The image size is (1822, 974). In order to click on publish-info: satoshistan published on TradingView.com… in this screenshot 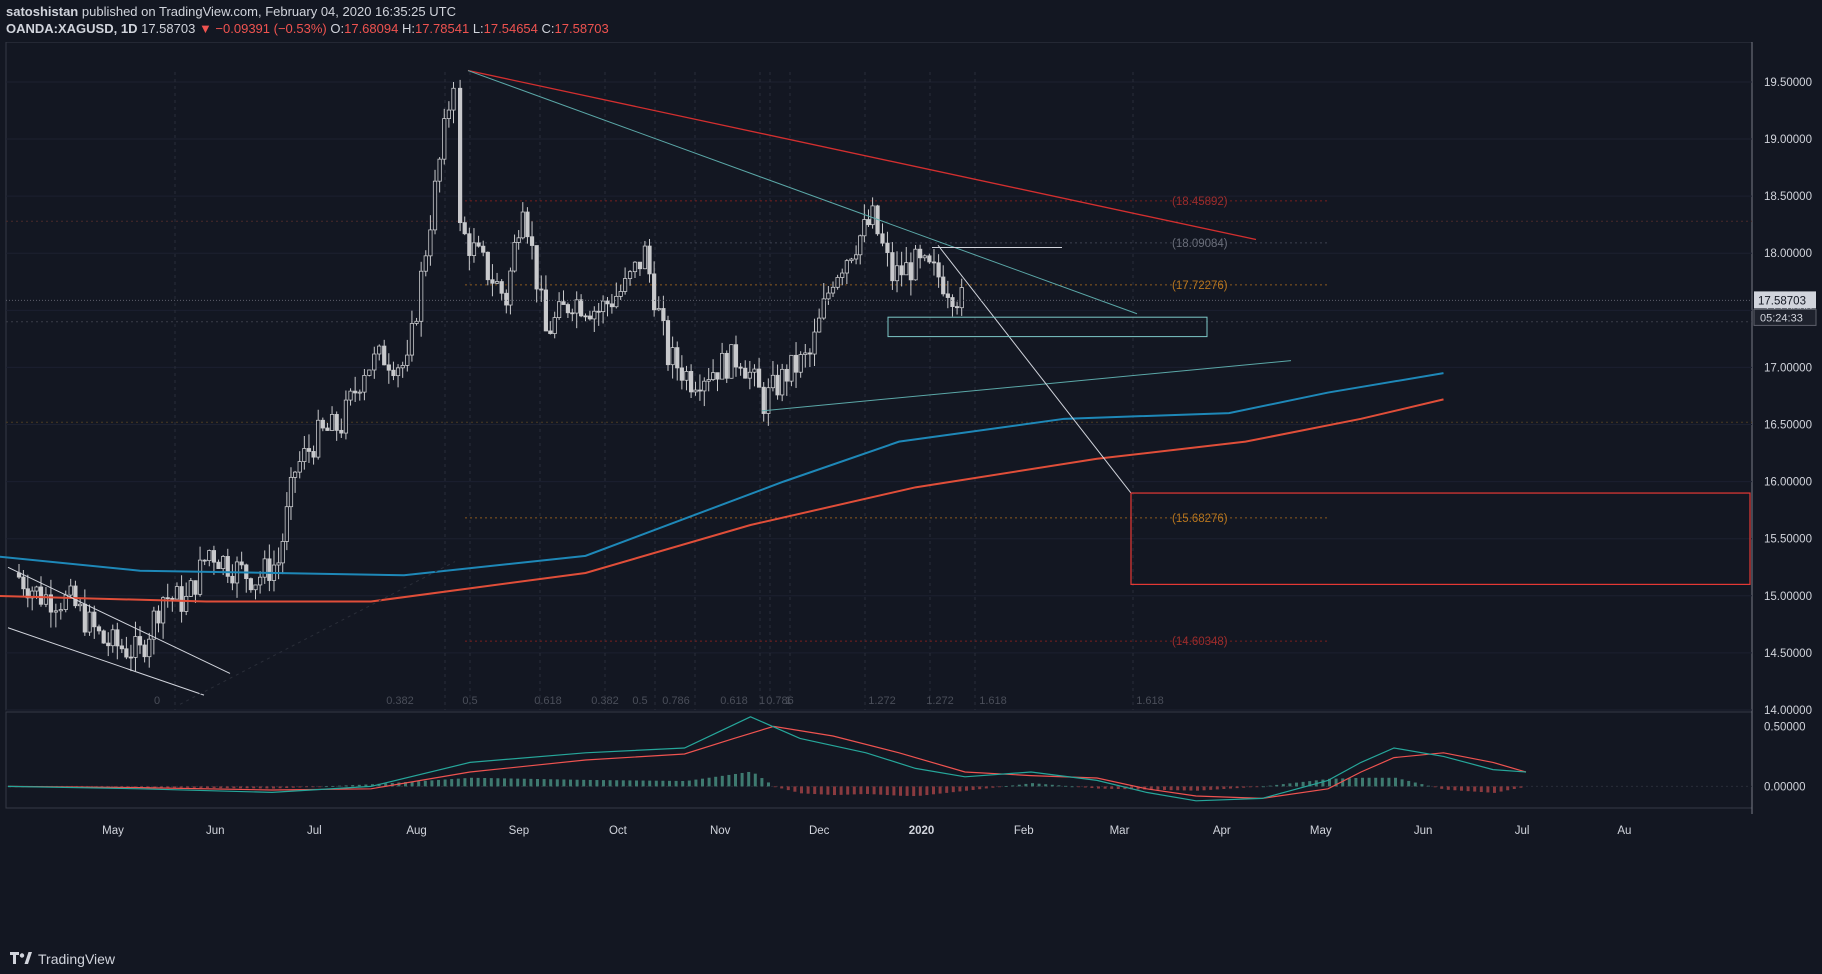, I will do `click(231, 11)`.